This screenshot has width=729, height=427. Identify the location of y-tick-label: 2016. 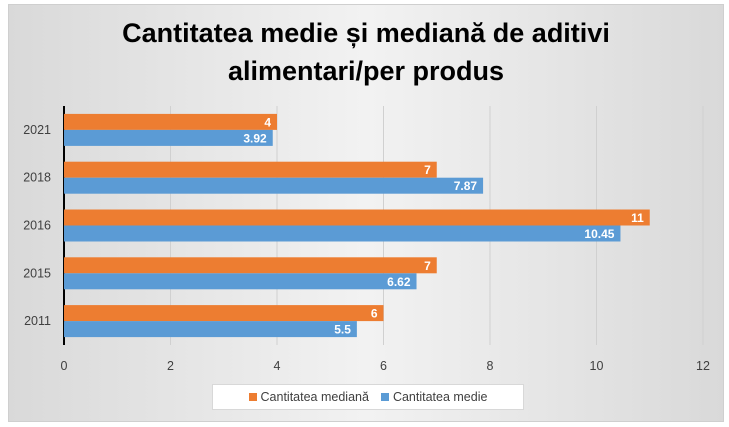
(37, 226).